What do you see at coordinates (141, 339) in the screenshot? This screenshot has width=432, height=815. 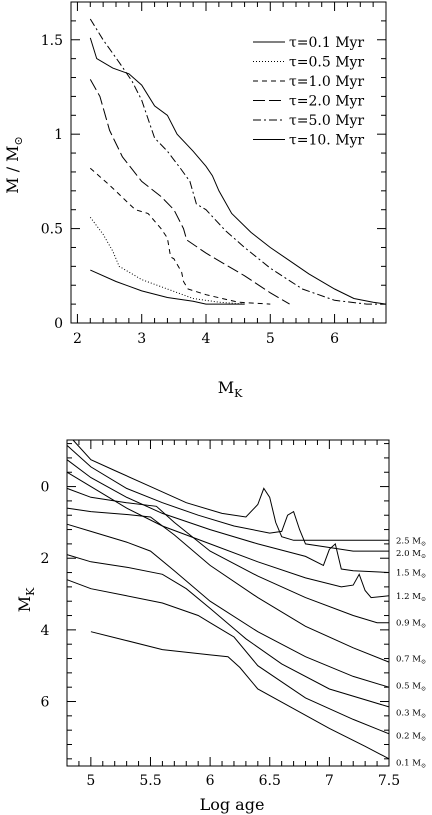 I see `x-tick-label: 3` at bounding box center [141, 339].